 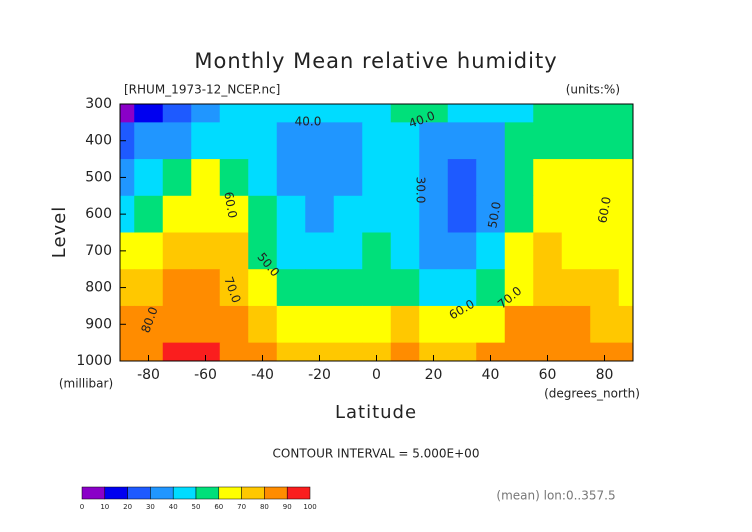 I want to click on y-units: (millibar), so click(x=86, y=384).